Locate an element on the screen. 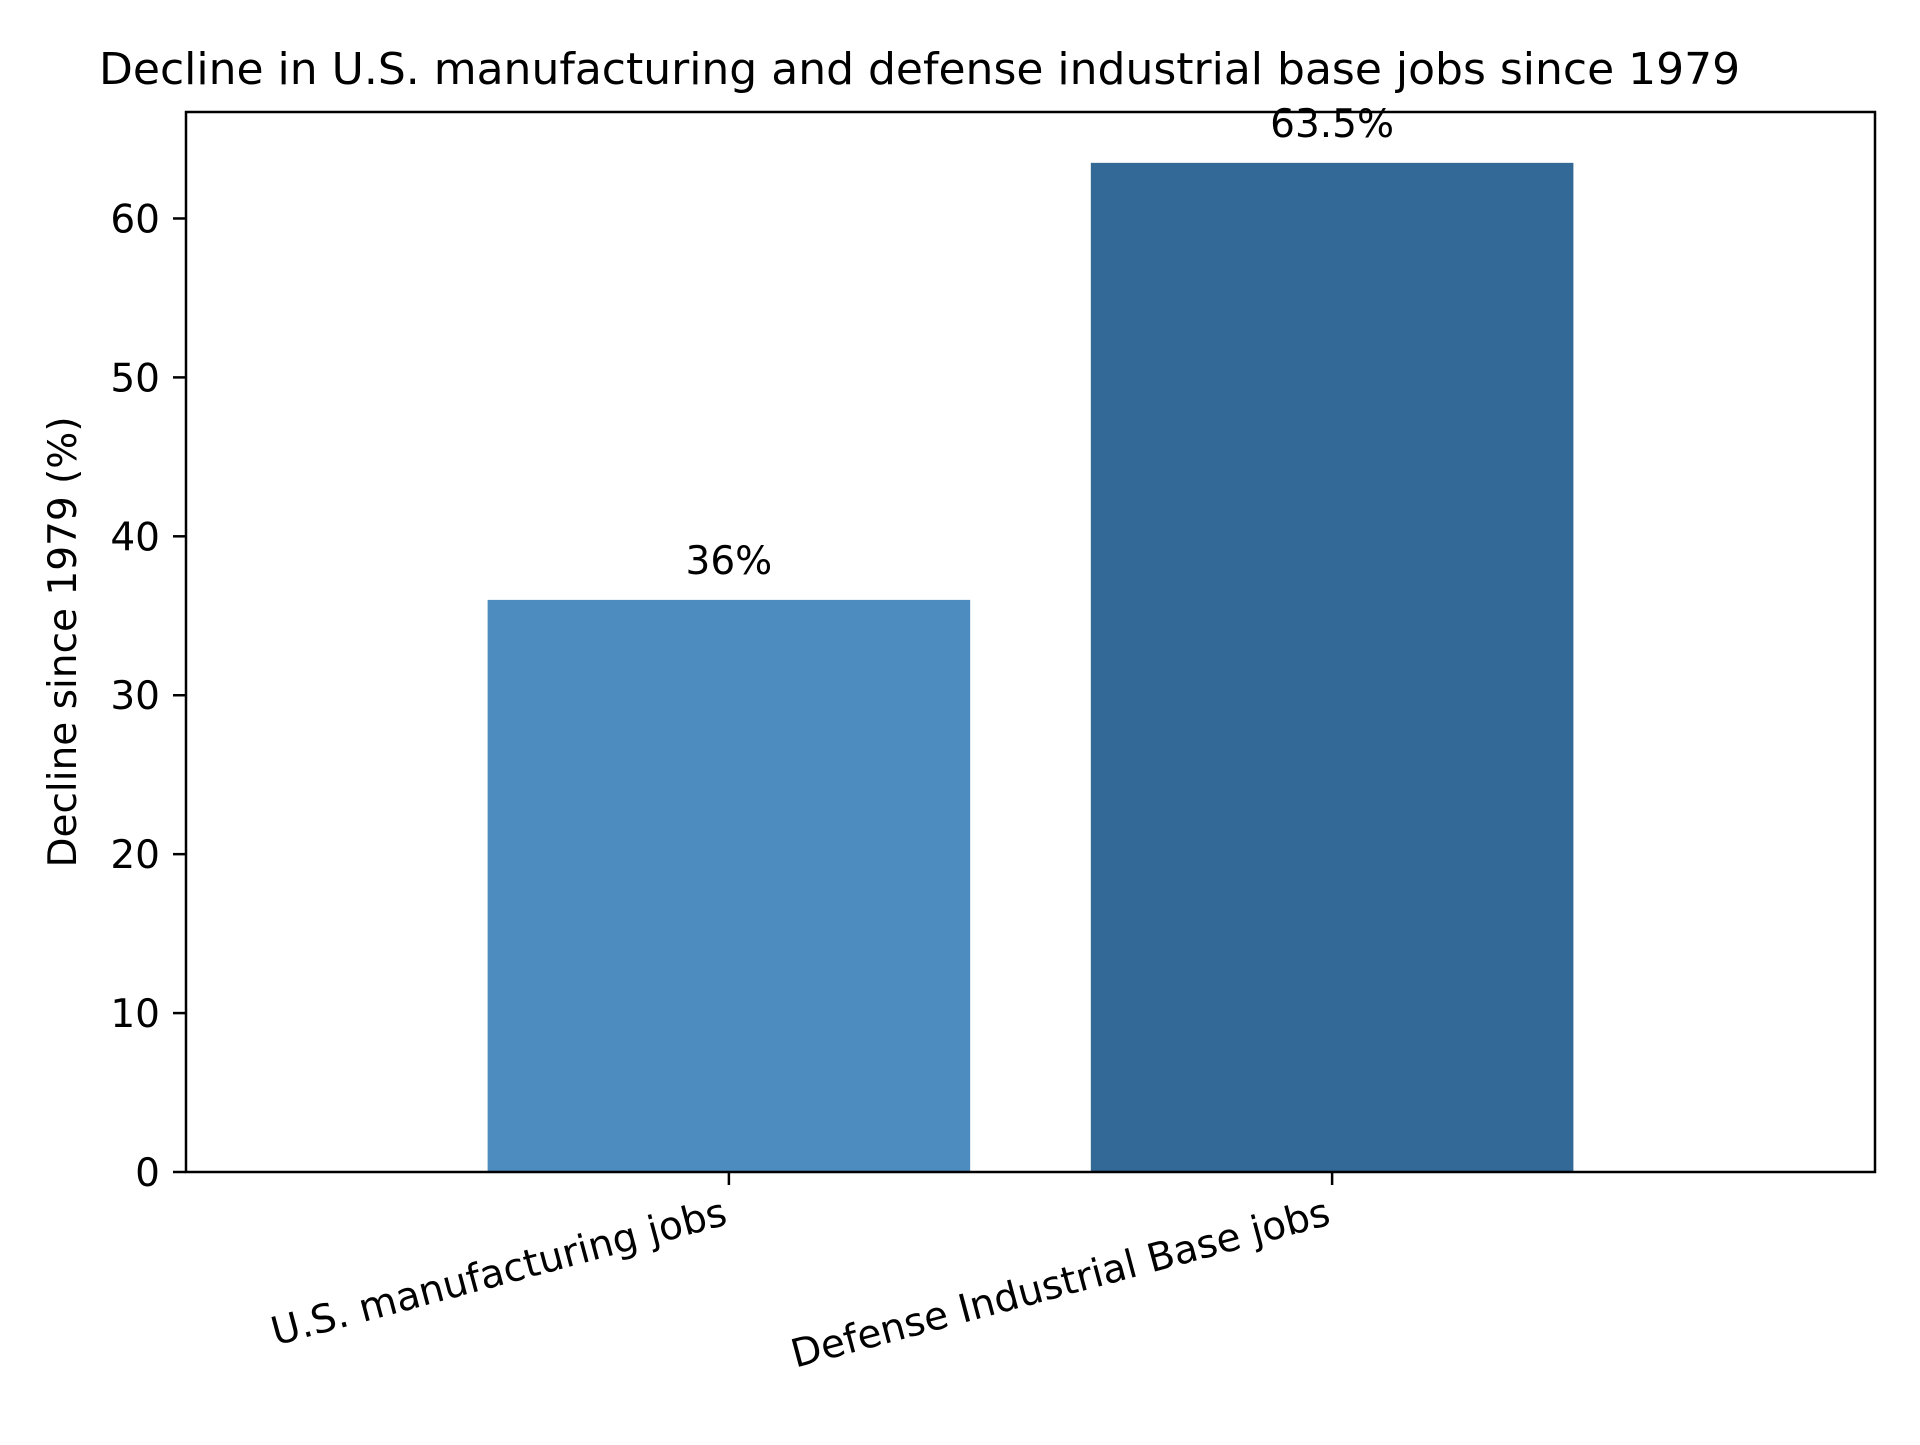 This screenshot has height=1445, width=1920. y-tick-label-5: 50 is located at coordinates (135, 378).